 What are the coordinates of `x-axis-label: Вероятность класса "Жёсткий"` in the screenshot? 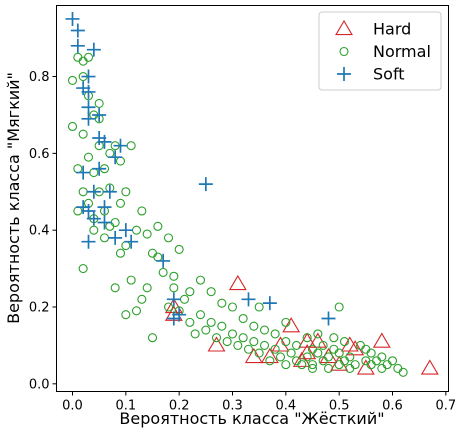 It's located at (251, 418).